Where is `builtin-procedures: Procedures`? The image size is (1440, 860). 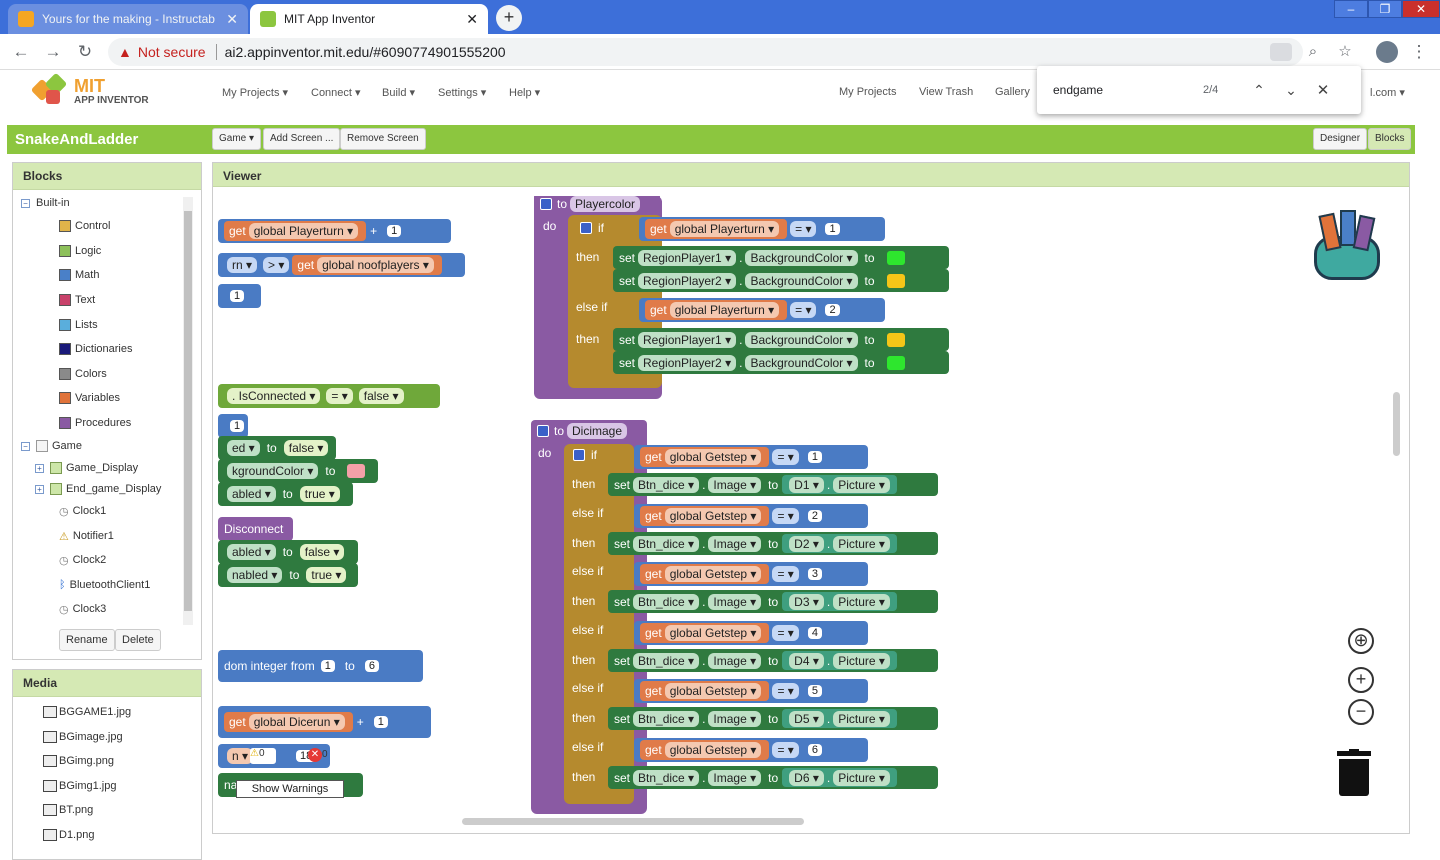 builtin-procedures: Procedures is located at coordinates (95, 423).